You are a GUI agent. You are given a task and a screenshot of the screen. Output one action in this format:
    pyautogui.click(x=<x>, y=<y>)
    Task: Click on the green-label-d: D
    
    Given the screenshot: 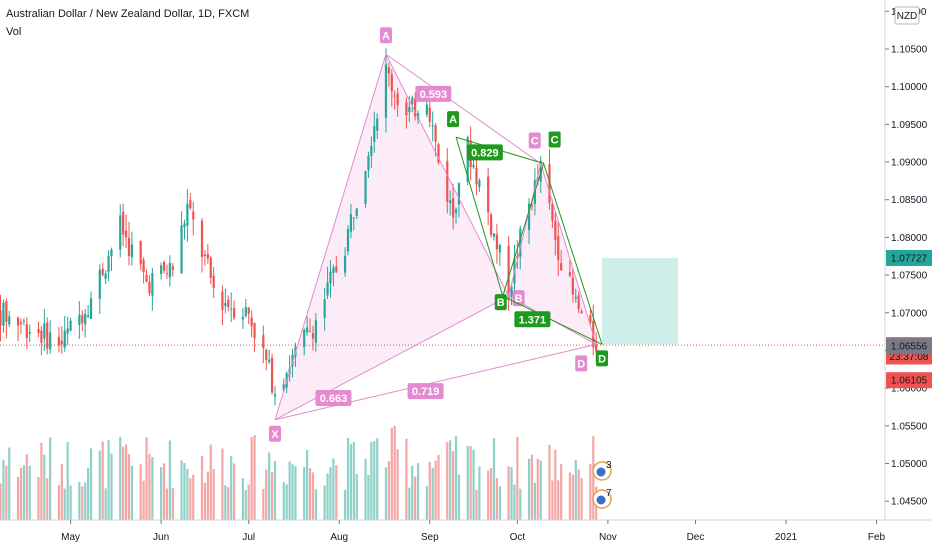 What is the action you would take?
    pyautogui.click(x=602, y=359)
    